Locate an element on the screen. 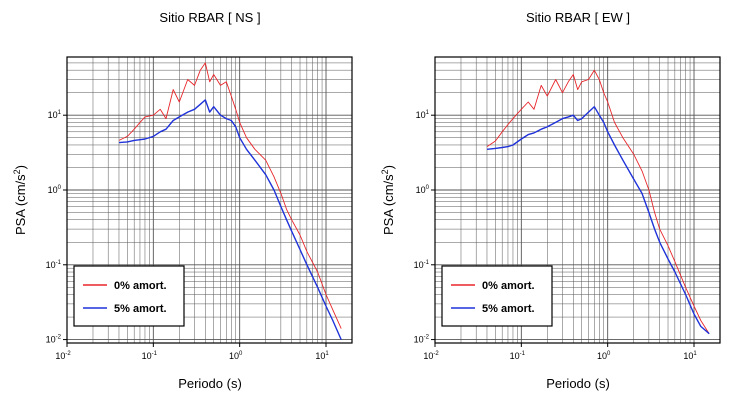 Image resolution: width=730 pixels, height=400 pixels. chart-title: Sitio RBAR [ EW ] is located at coordinates (578, 17).